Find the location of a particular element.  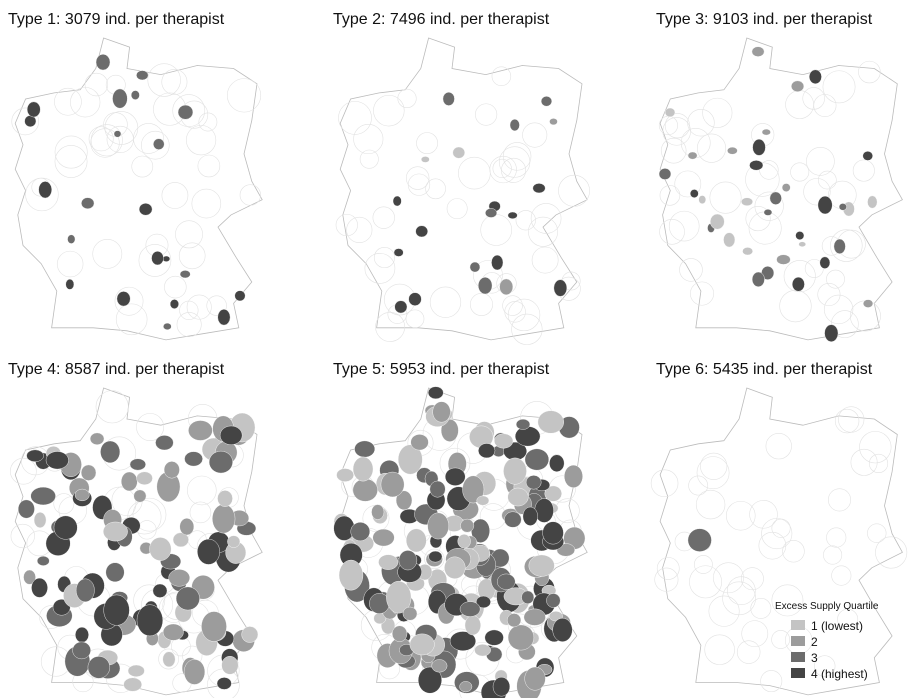

panel-title: Type 3: 9103 ind. per therapist is located at coordinates (764, 19).